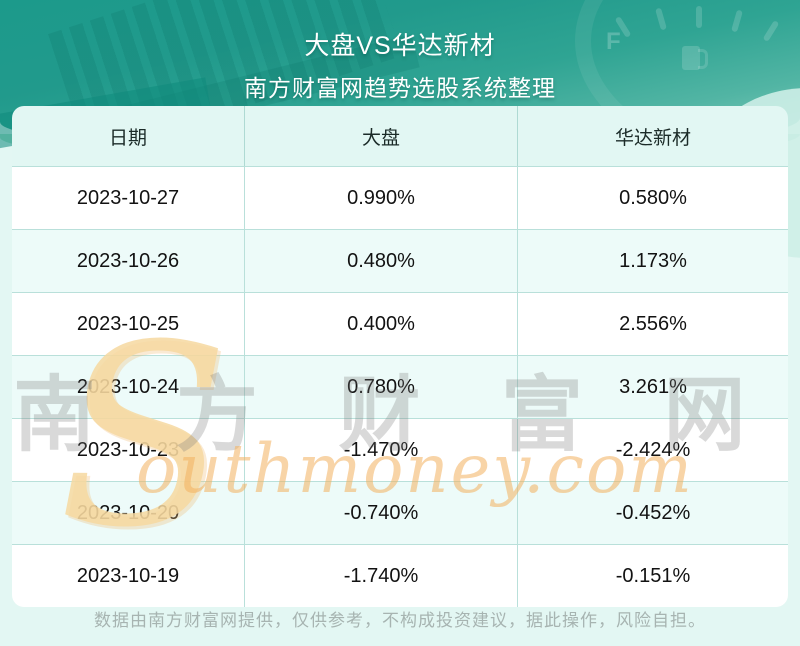 The image size is (800, 646). Describe the element at coordinates (128, 575) in the screenshot. I see `date-cell: 2023-10-19` at that location.